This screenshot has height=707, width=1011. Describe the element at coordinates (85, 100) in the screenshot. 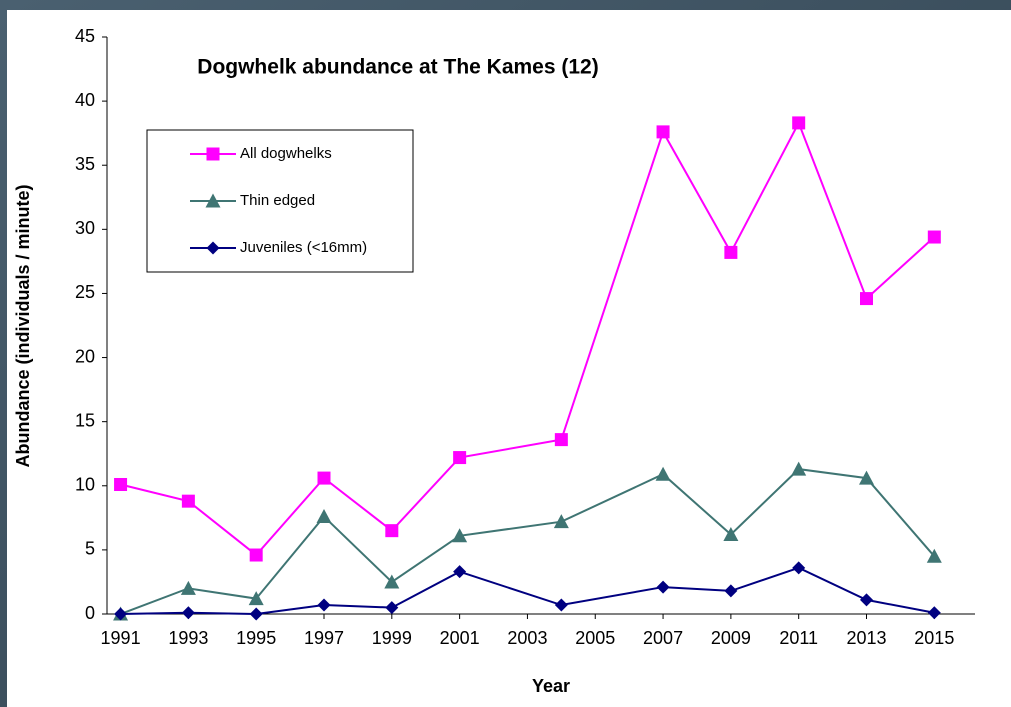

I see `y-tick-label: 40` at that location.